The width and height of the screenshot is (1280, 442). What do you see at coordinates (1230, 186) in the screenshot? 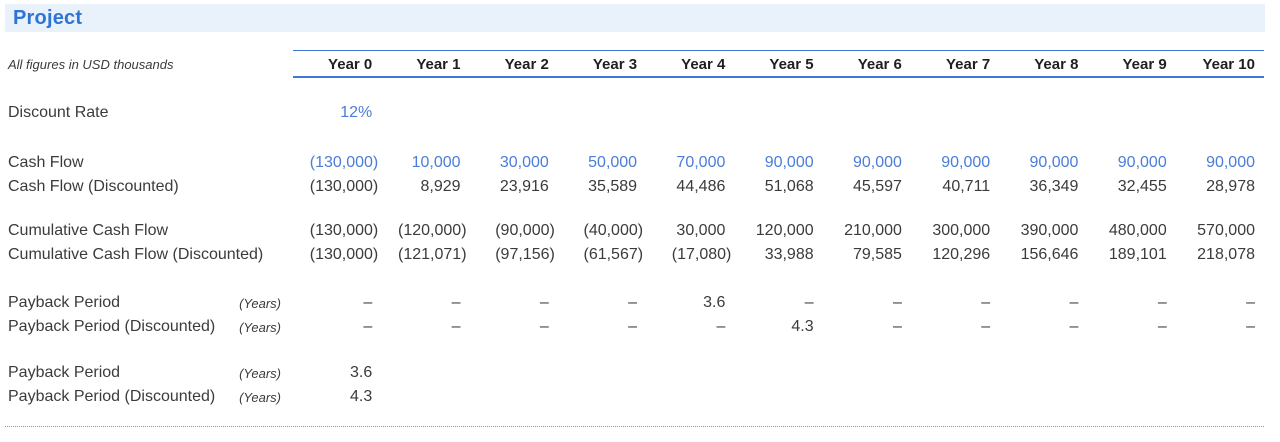
I see `value-cell: 28,978` at bounding box center [1230, 186].